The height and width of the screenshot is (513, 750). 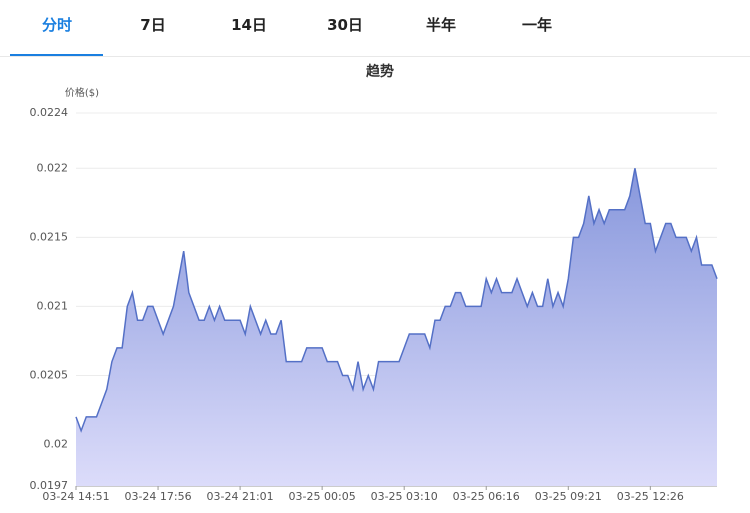 I want to click on y-tick-label: 0.022, so click(x=53, y=167).